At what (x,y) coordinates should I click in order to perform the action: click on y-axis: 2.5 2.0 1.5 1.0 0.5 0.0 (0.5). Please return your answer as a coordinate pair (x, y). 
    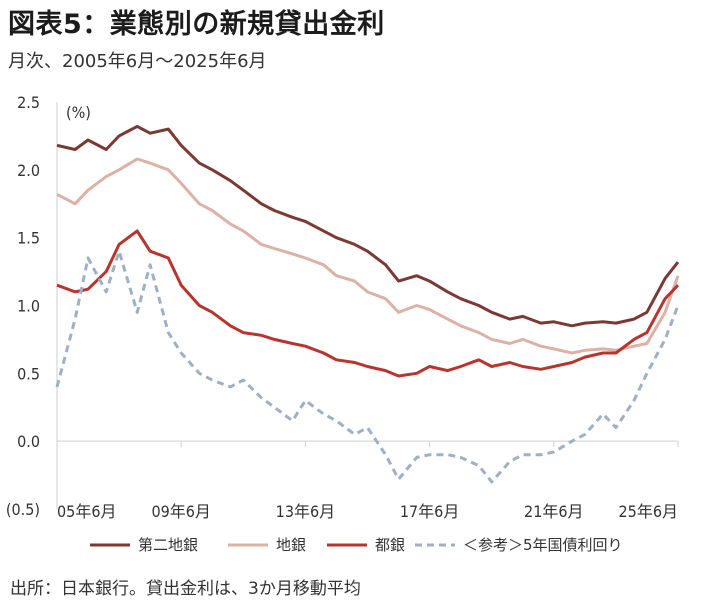
    Looking at the image, I should click on (32, 306).